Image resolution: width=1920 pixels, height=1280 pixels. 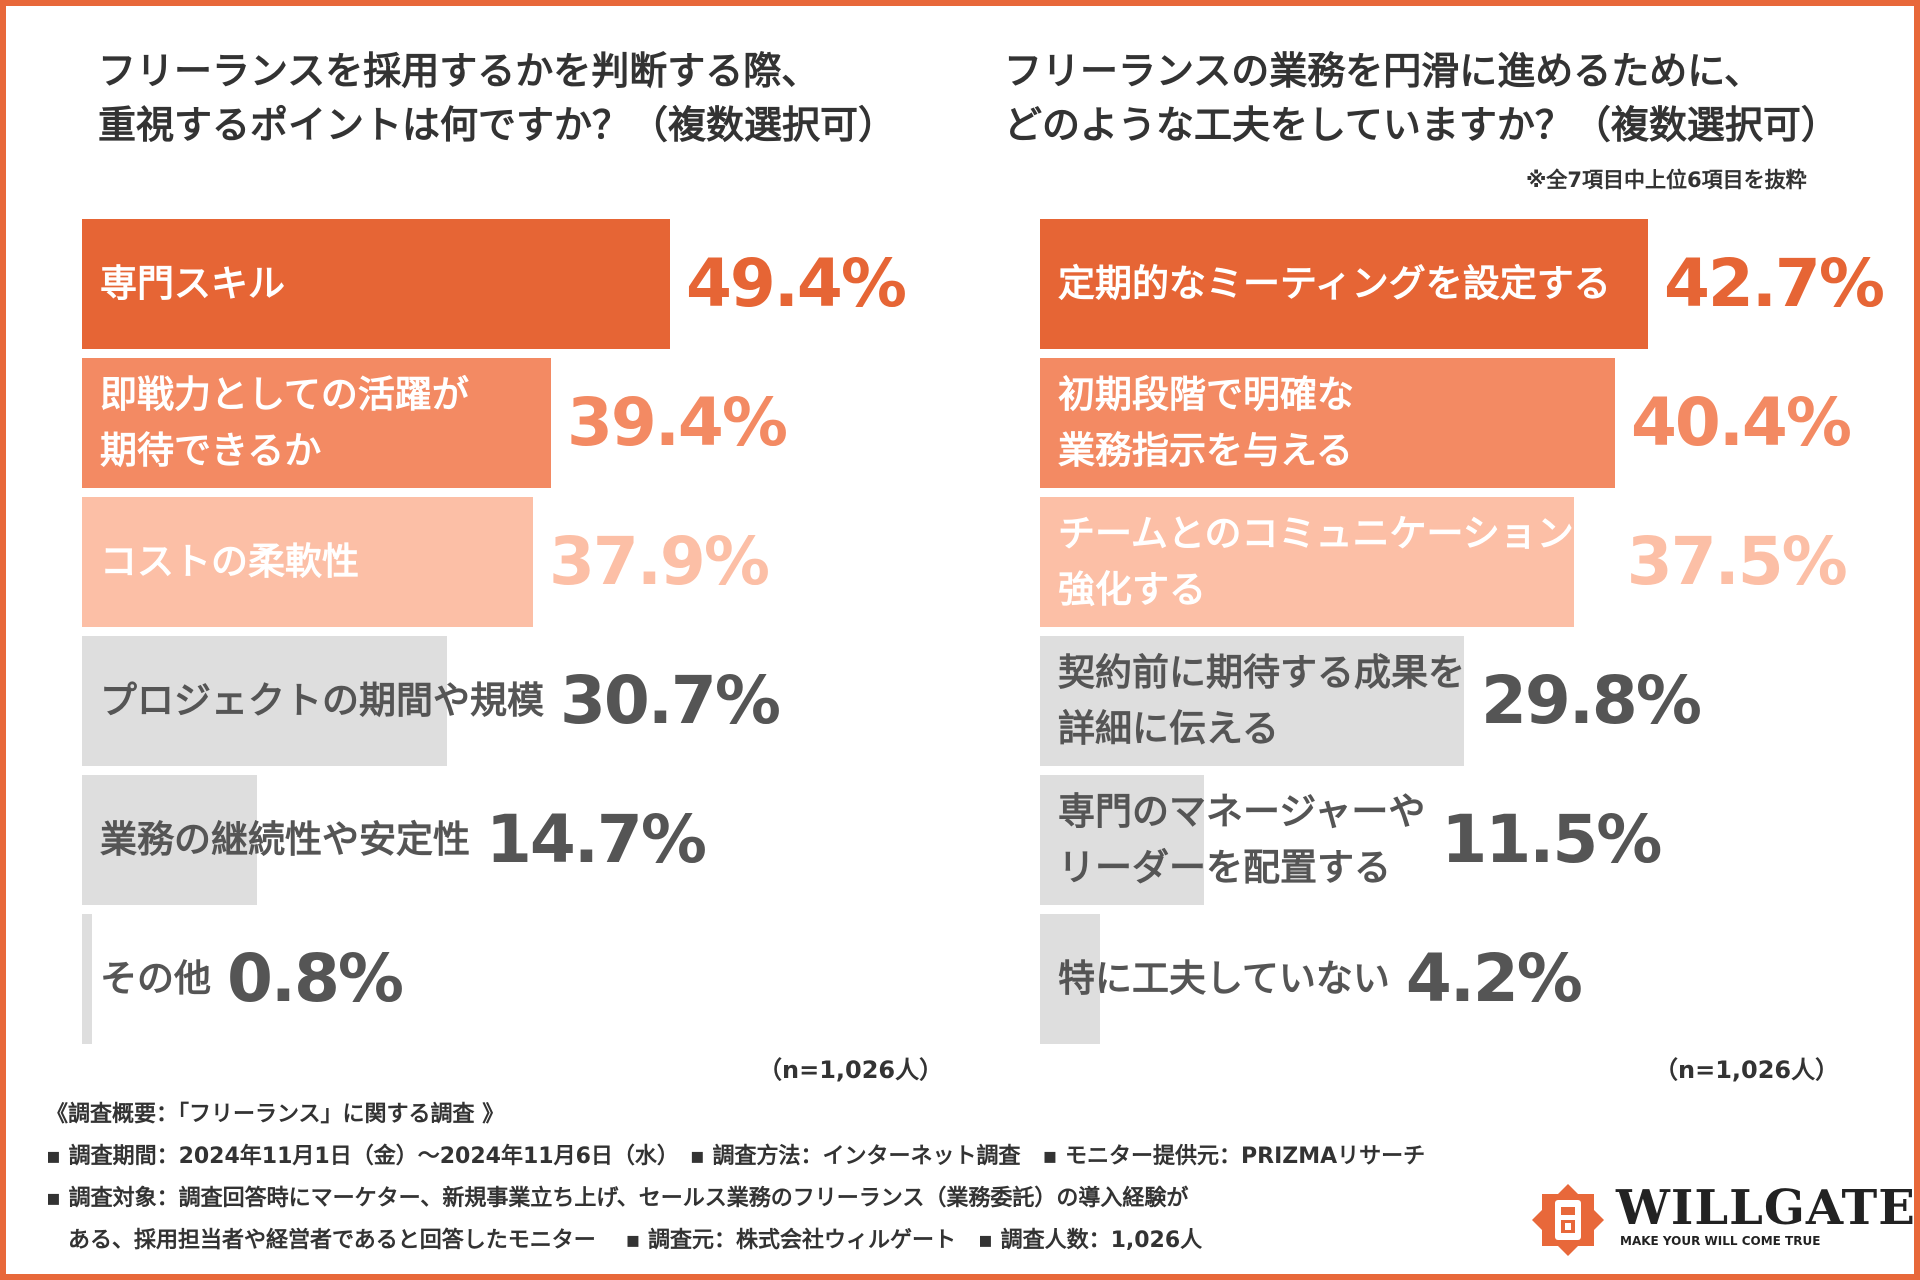 I want to click on bar-label-line: 初期段階で明確な, so click(x=1206, y=394).